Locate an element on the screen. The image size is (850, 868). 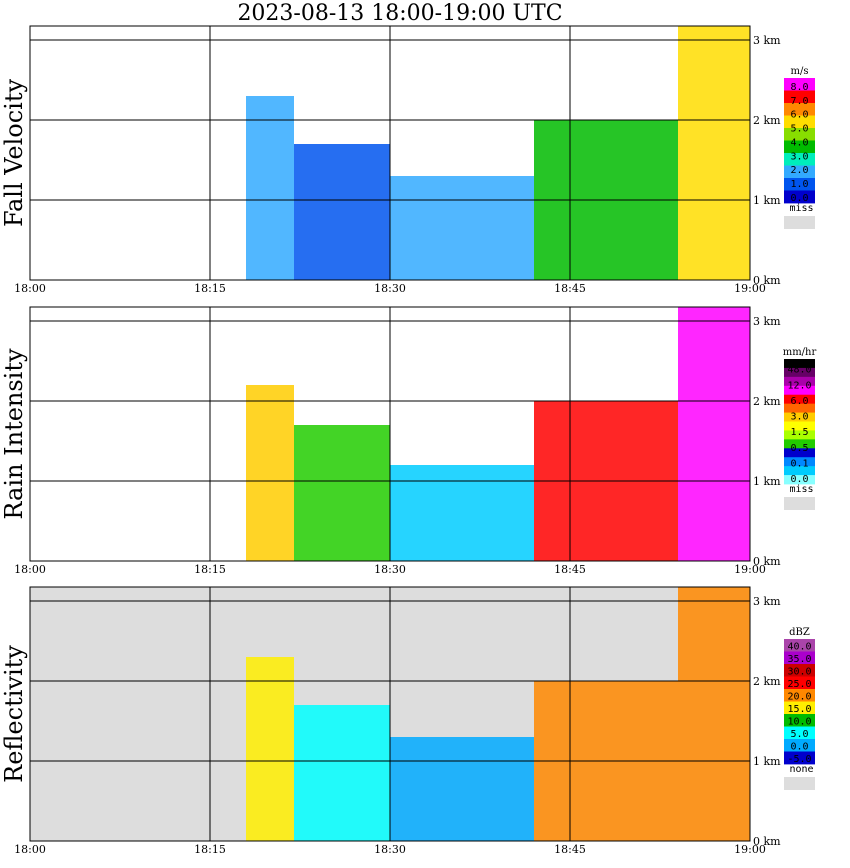
colorbar-missing-label: miss is located at coordinates (801, 208).